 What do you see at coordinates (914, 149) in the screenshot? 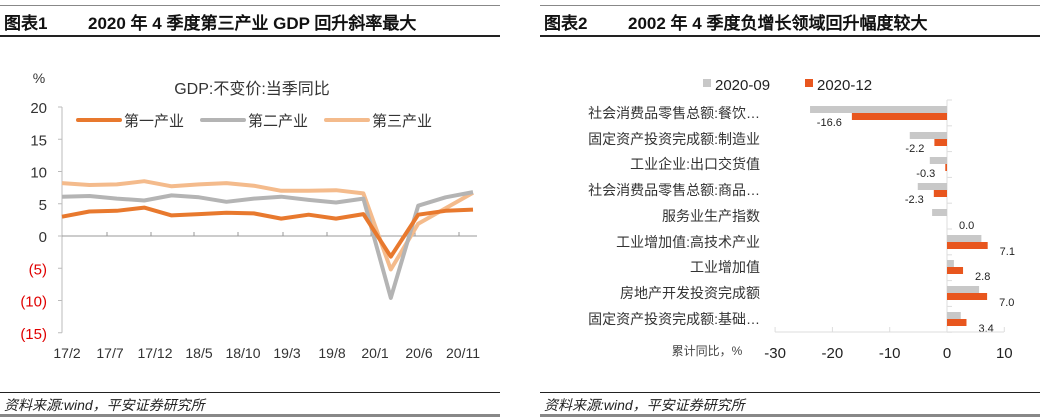
I see `data-label: -2.2` at bounding box center [914, 149].